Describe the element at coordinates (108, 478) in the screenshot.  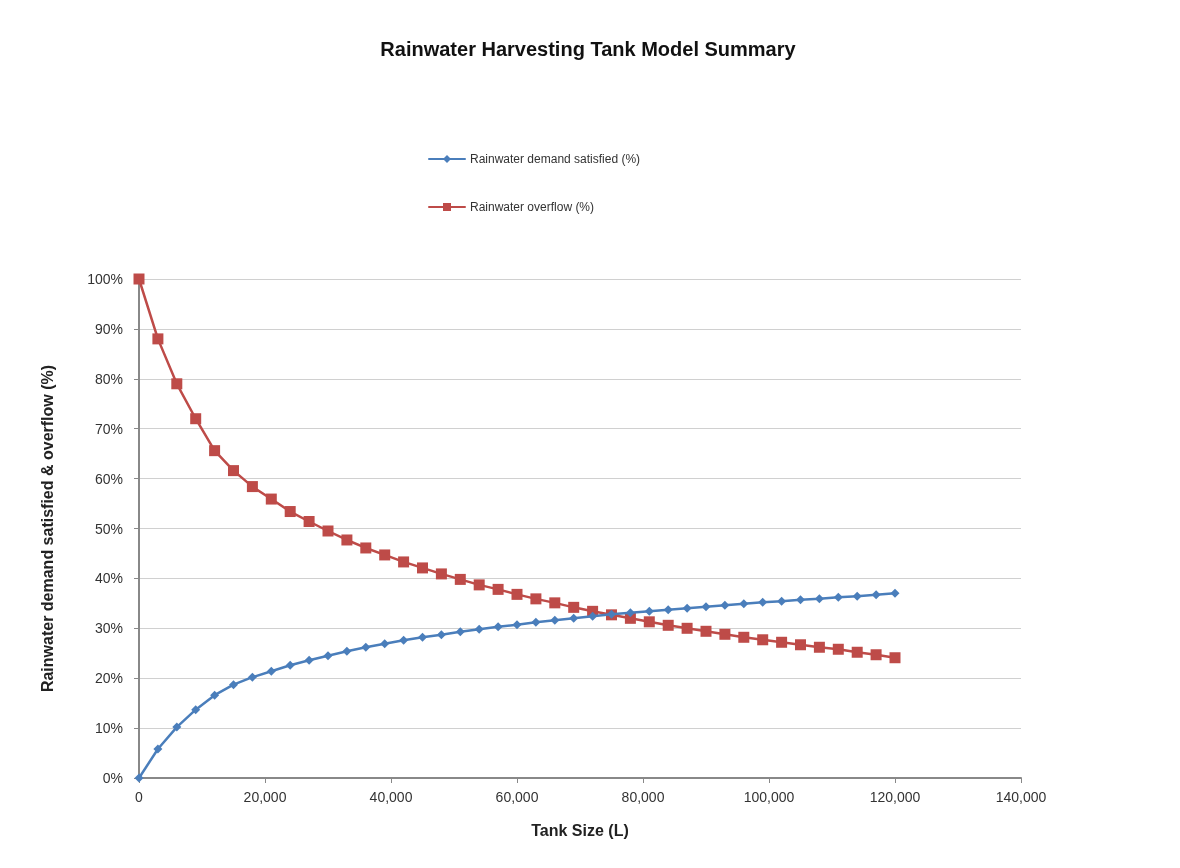
I see `y-tick-label: 60%` at that location.